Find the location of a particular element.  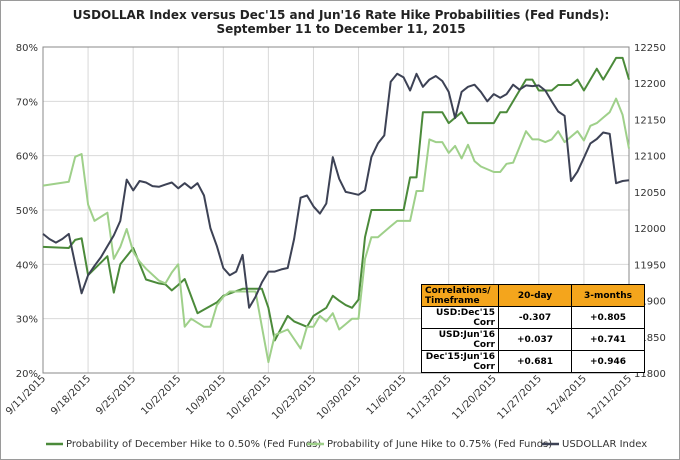

table-header-timeframe: Correlations/ Timeframe is located at coordinates (460, 295).